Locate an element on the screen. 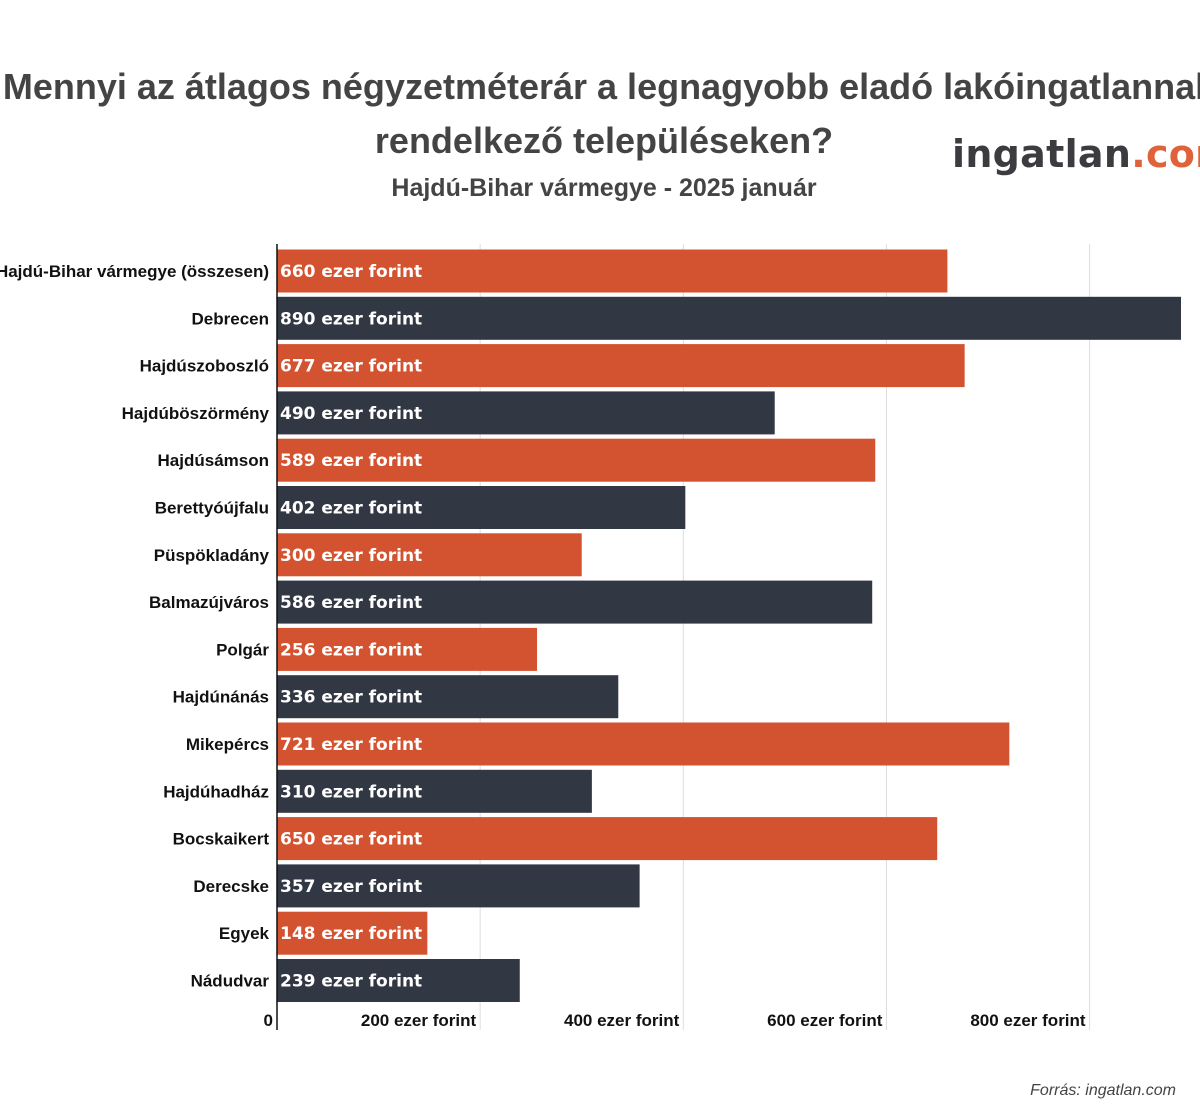 This screenshot has width=1200, height=1114. bar-value-label: 721 ezer forint is located at coordinates (351, 745).